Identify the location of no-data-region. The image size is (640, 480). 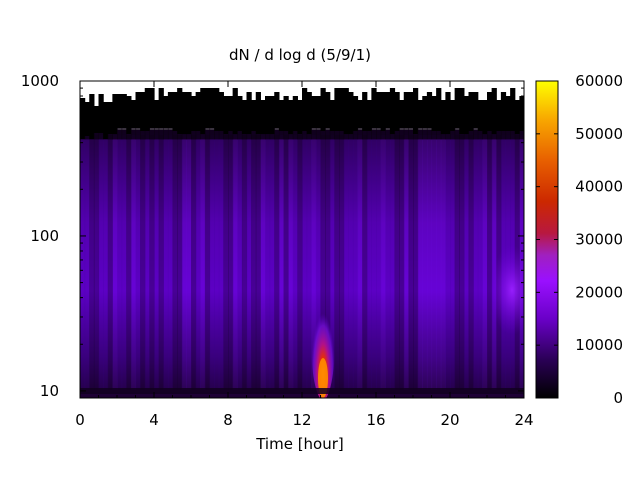
(302, 114).